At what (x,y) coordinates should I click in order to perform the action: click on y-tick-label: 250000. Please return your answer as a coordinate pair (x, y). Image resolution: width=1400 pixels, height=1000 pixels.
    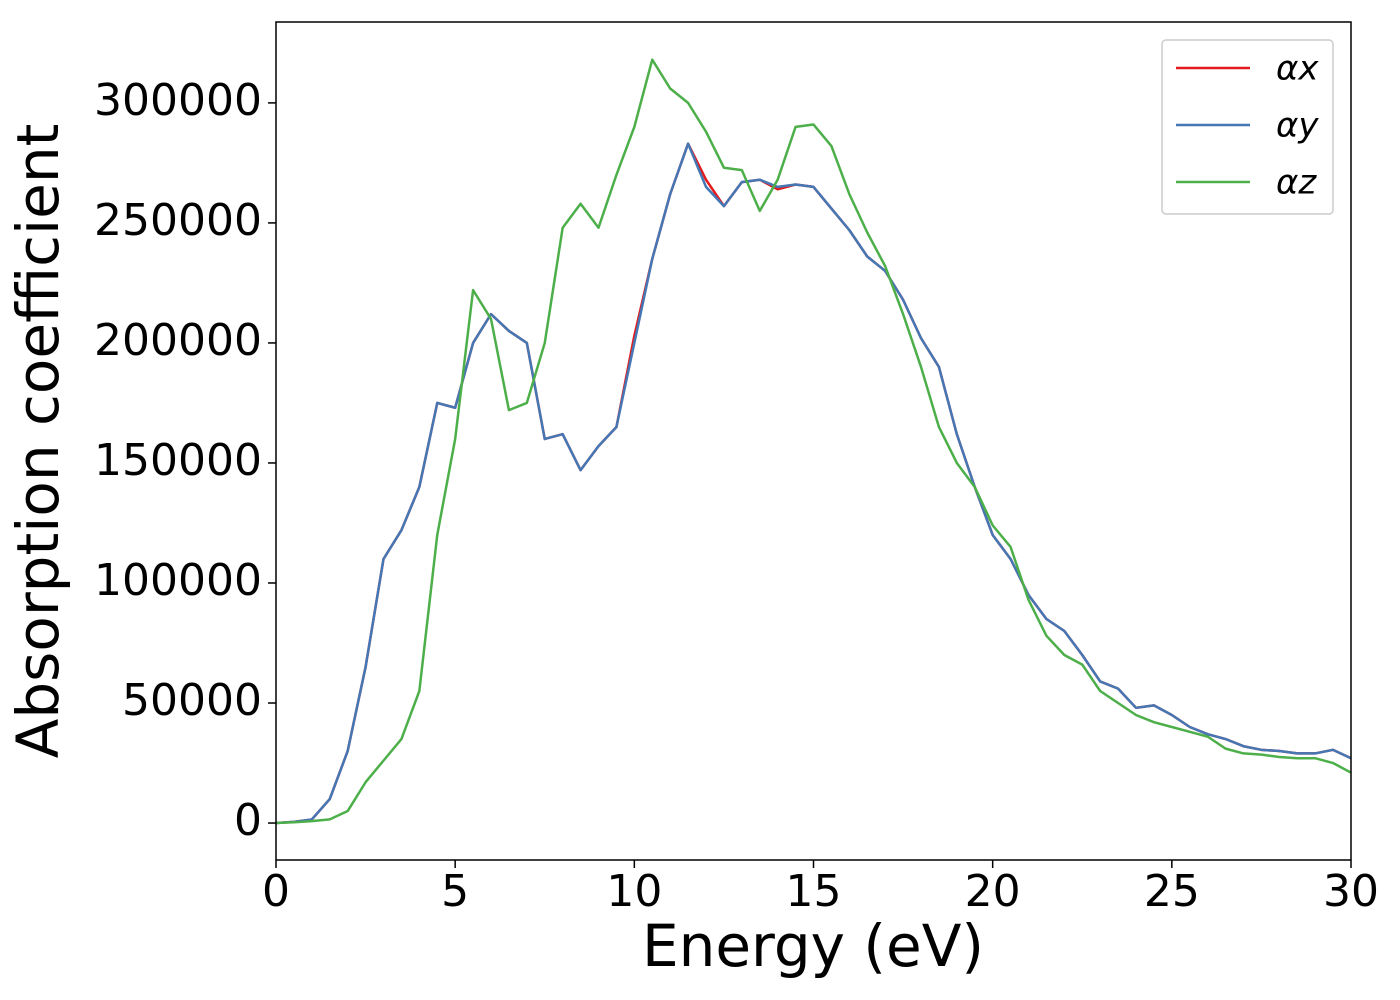
    Looking at the image, I should click on (178, 220).